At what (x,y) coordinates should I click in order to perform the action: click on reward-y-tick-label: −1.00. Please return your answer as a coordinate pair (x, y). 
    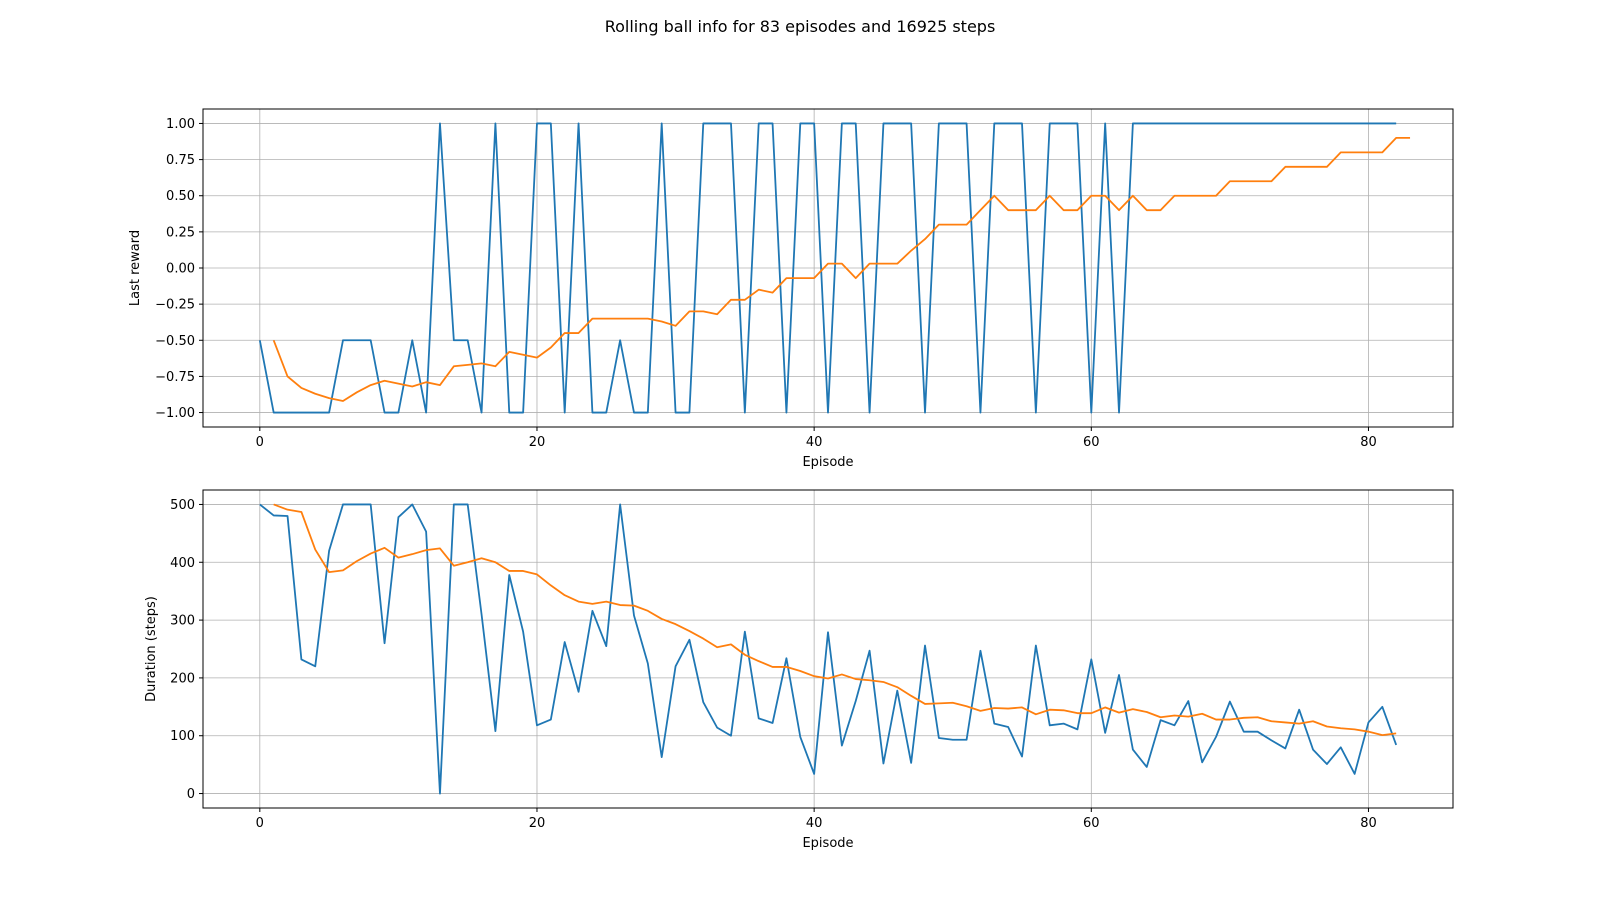
    Looking at the image, I should click on (175, 413).